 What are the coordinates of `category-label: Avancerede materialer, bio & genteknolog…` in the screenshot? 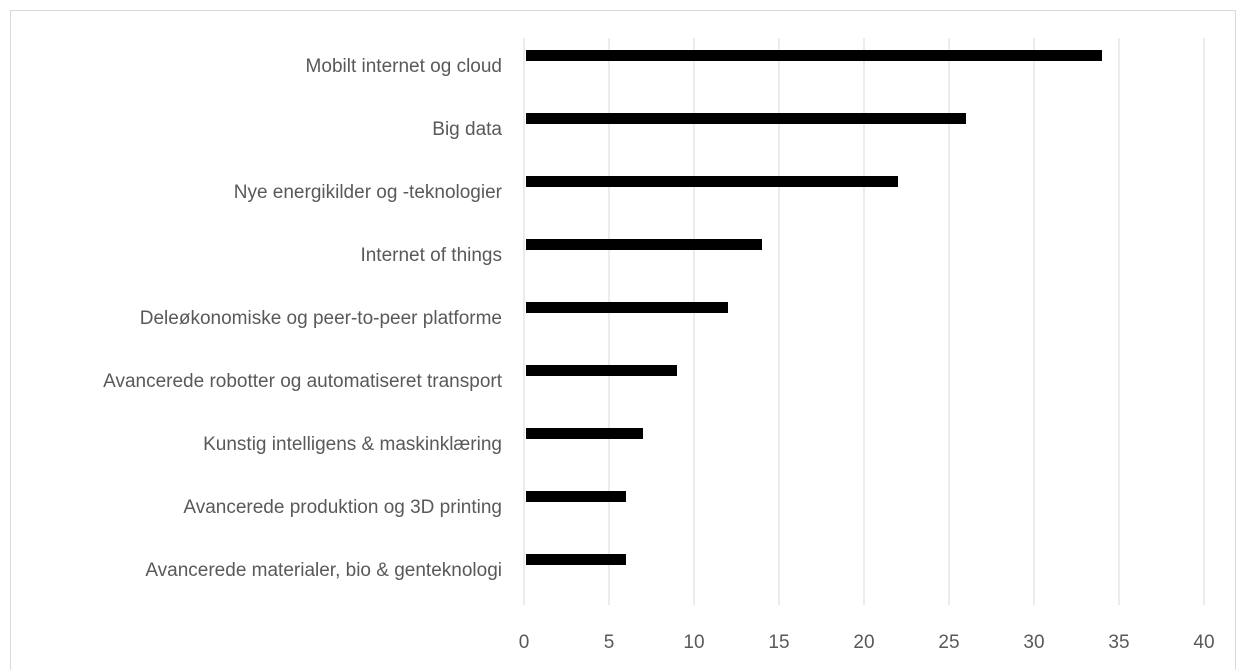 It's located at (323, 570).